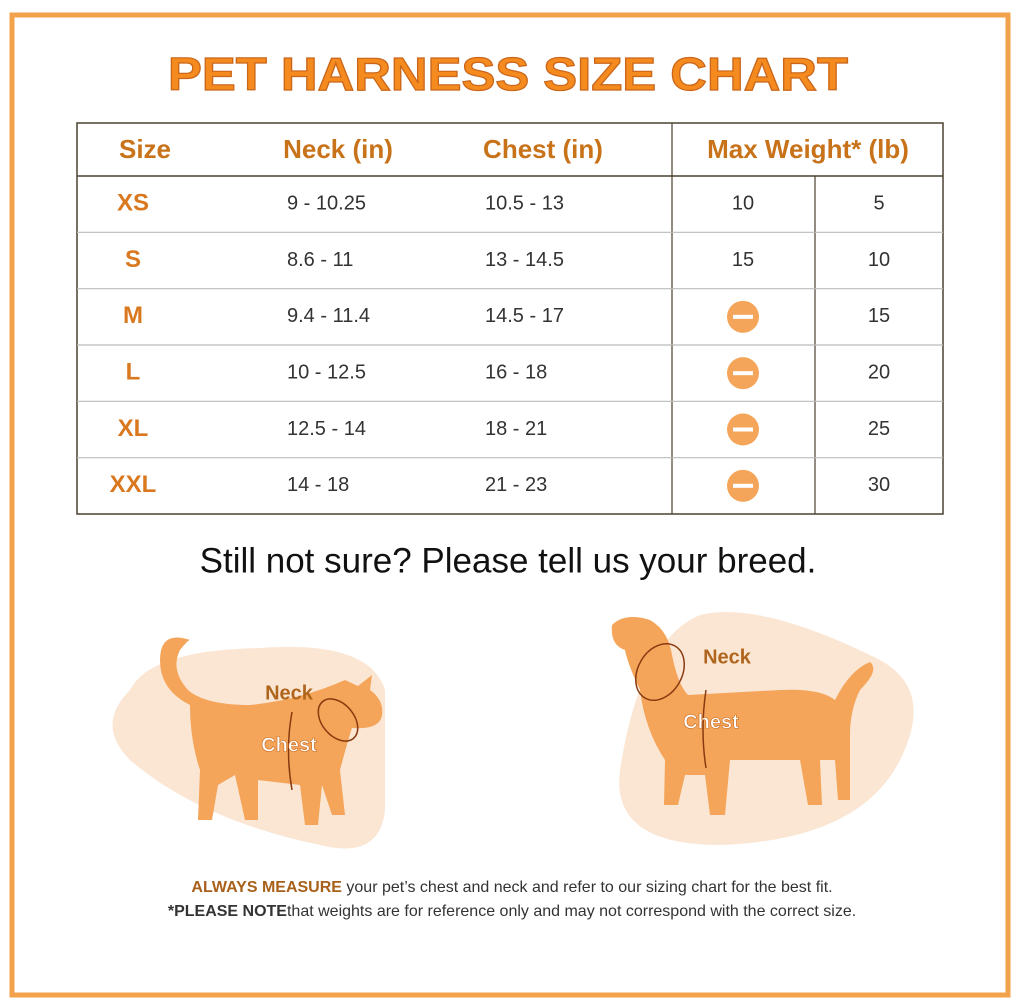 The height and width of the screenshot is (1004, 1024). Describe the element at coordinates (326, 372) in the screenshot. I see `neck-cell: 10 - 12.5` at that location.